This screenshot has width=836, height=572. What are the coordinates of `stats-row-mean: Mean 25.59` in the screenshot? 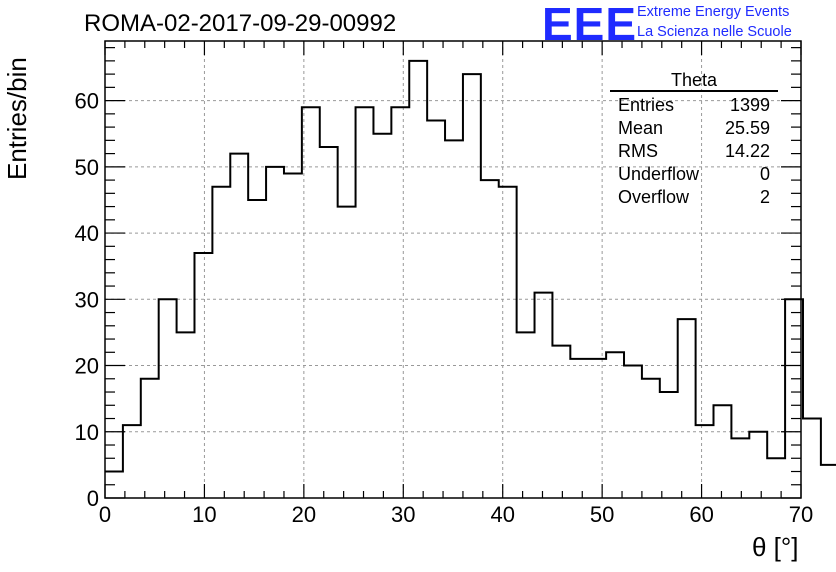 It's located at (694, 128).